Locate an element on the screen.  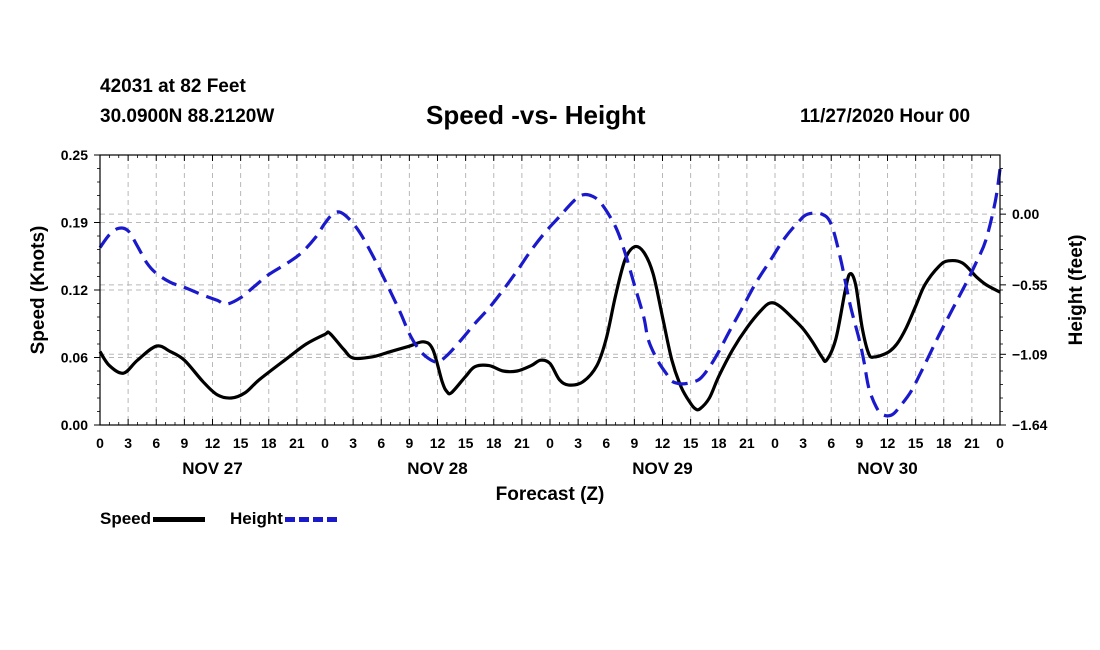
left-tick-label: 0.06 is located at coordinates (74, 358).